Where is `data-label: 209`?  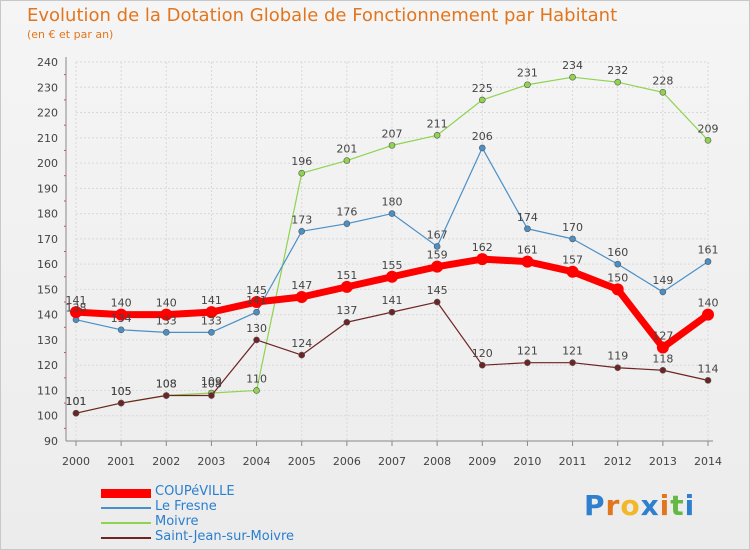 data-label: 209 is located at coordinates (708, 128).